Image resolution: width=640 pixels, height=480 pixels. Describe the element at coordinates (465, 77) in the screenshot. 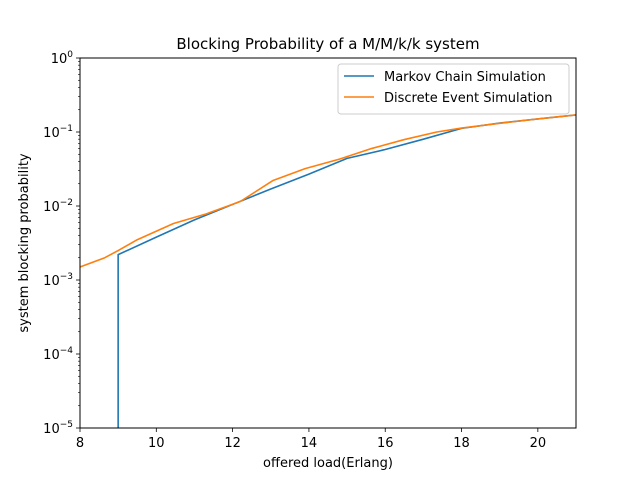

I see `legend-label-markov: Markov Chain Simulation` at that location.